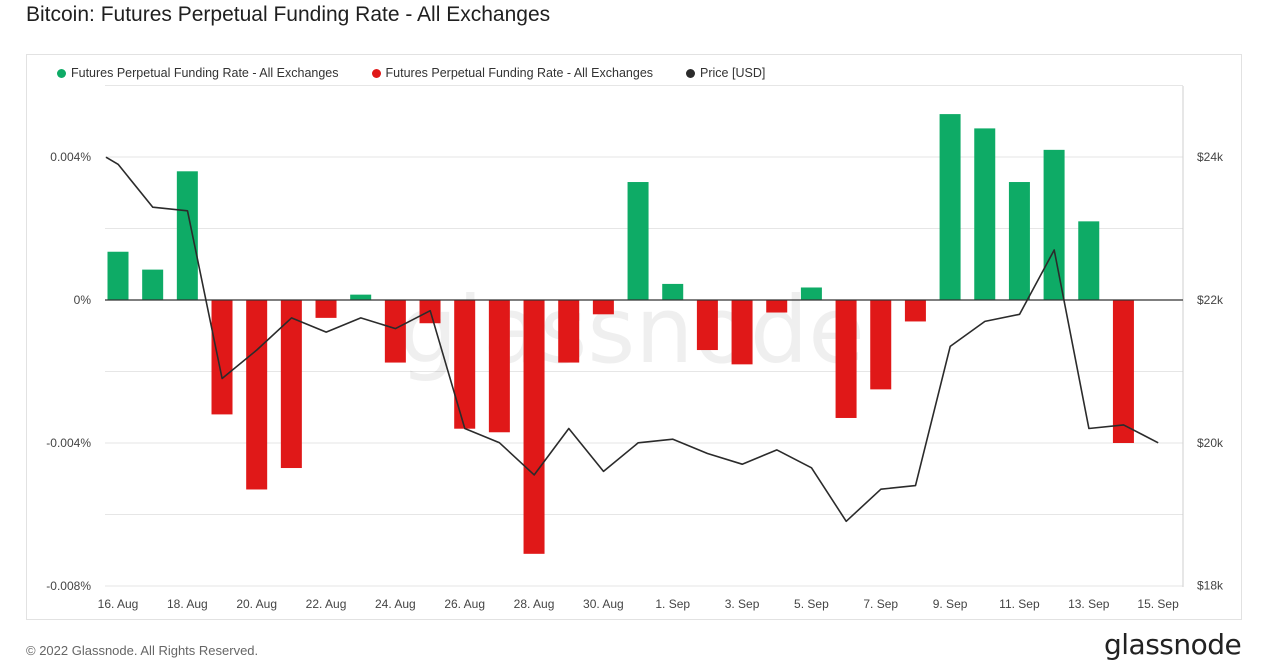  What do you see at coordinates (118, 604) in the screenshot?
I see `x-tick-label: 16. Aug` at bounding box center [118, 604].